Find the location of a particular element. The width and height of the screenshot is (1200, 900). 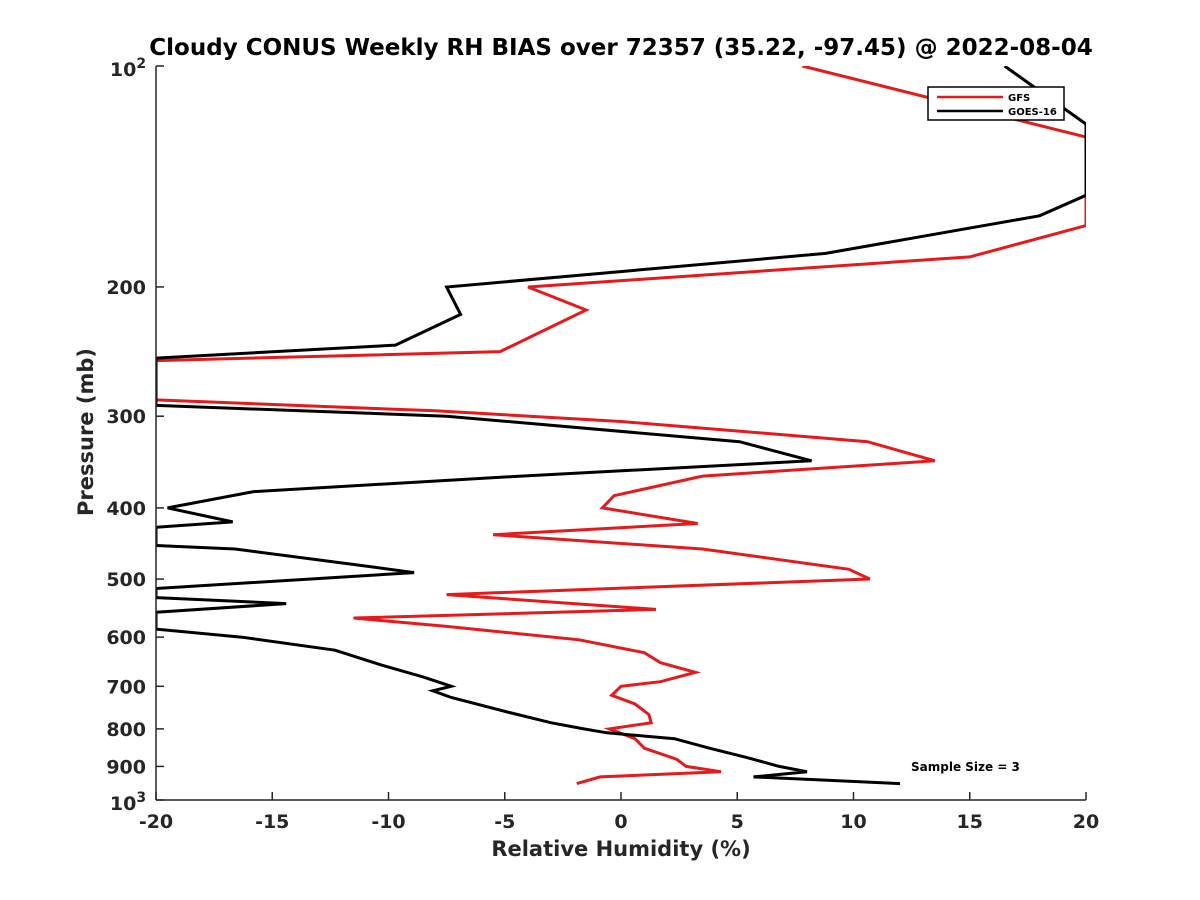

x-axis-label: Relative Humidity (%) is located at coordinates (620, 849).